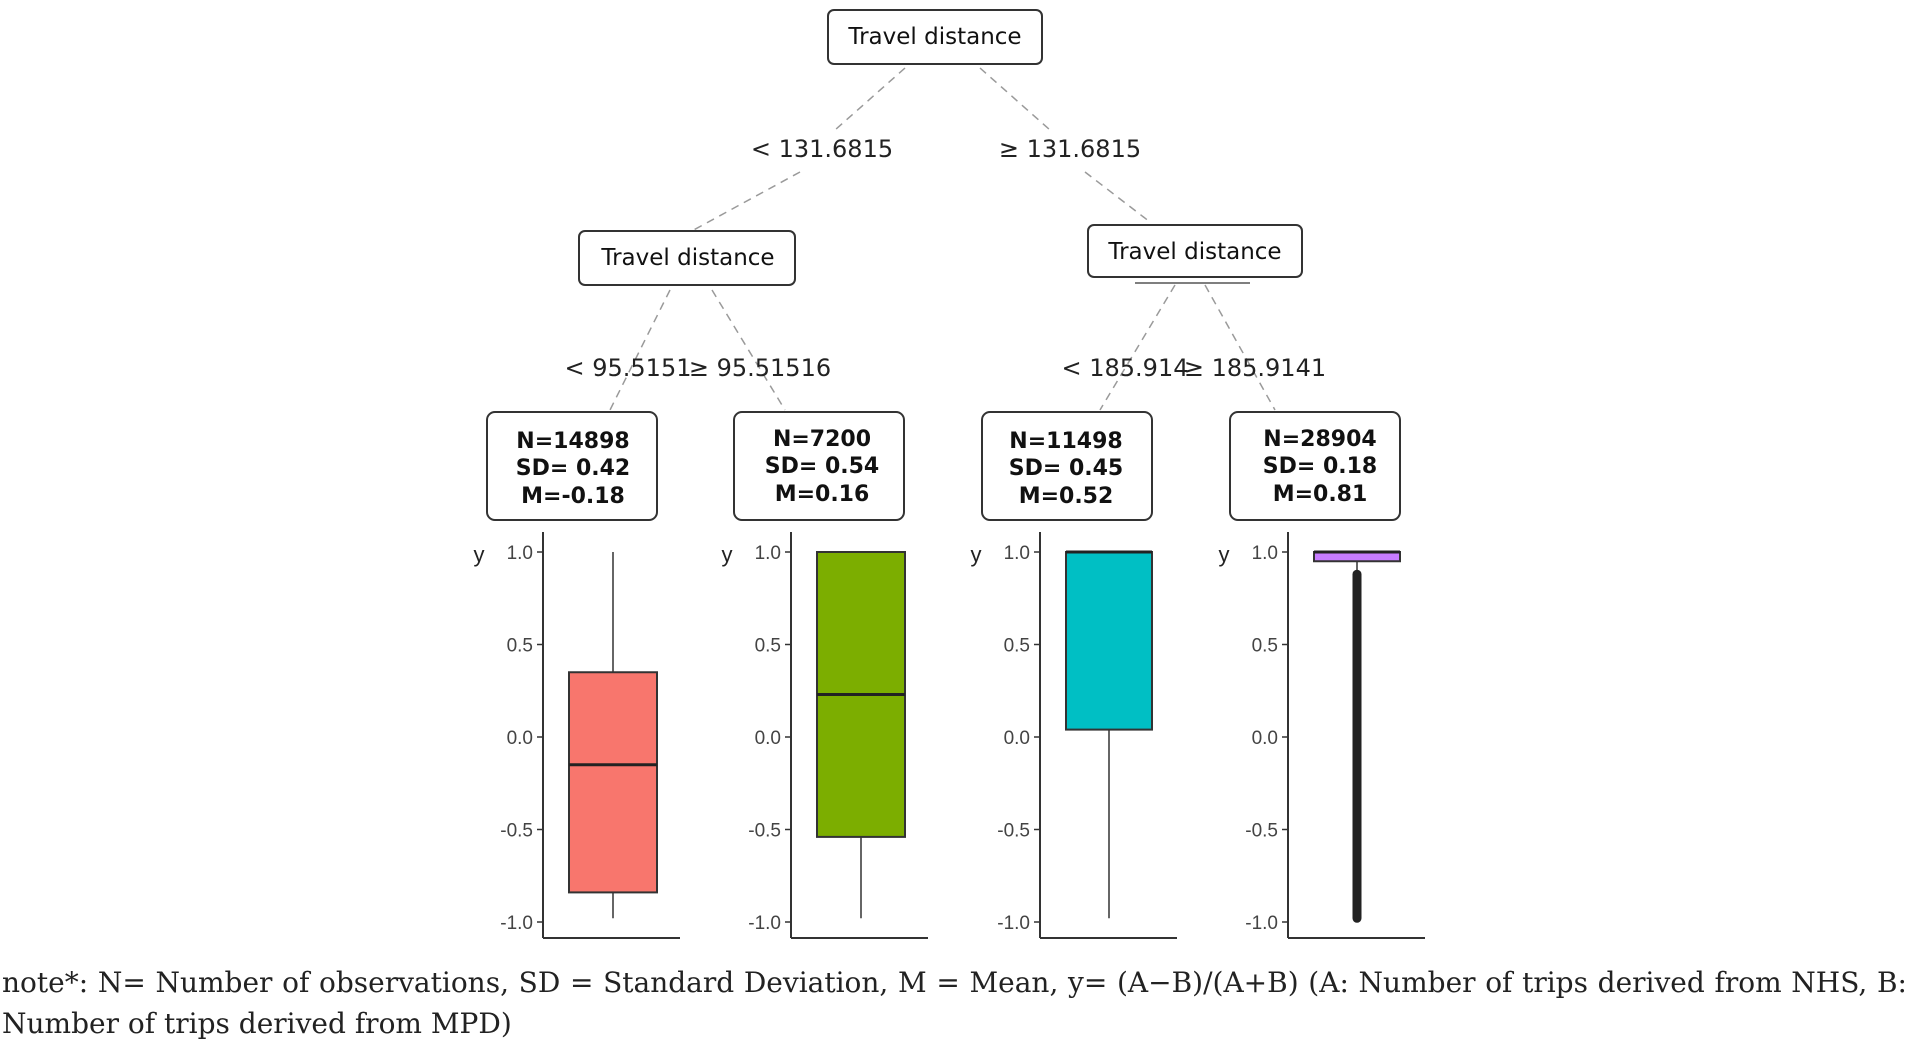 The image size is (1911, 1047). Describe the element at coordinates (768, 646) in the screenshot. I see `leaf-2-tick-label: 0.5` at that location.